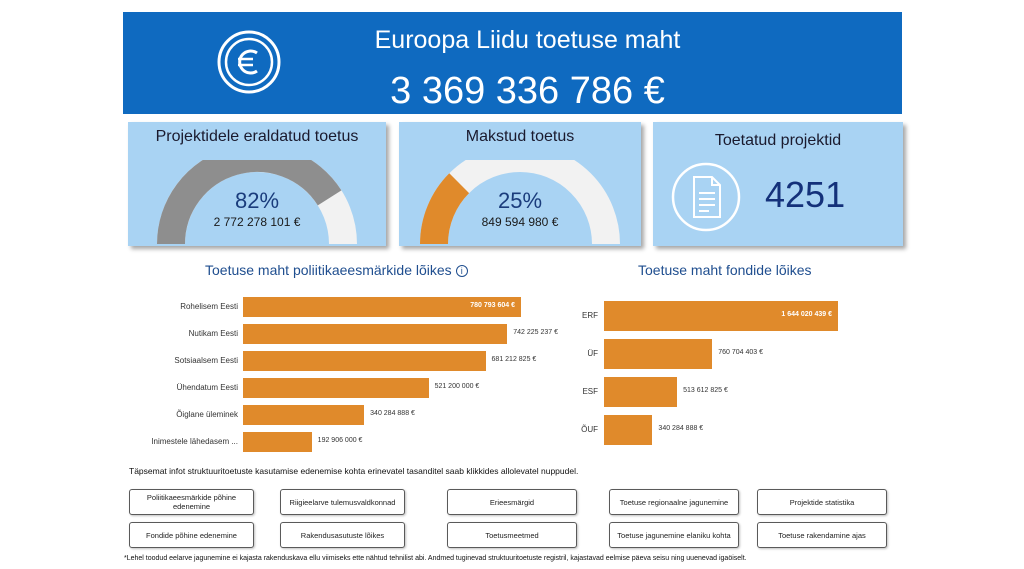 The height and width of the screenshot is (569, 1024). What do you see at coordinates (191, 502) in the screenshot?
I see `button-policy-progress: Poliitikaeesmärkide põhine edenemine` at bounding box center [191, 502].